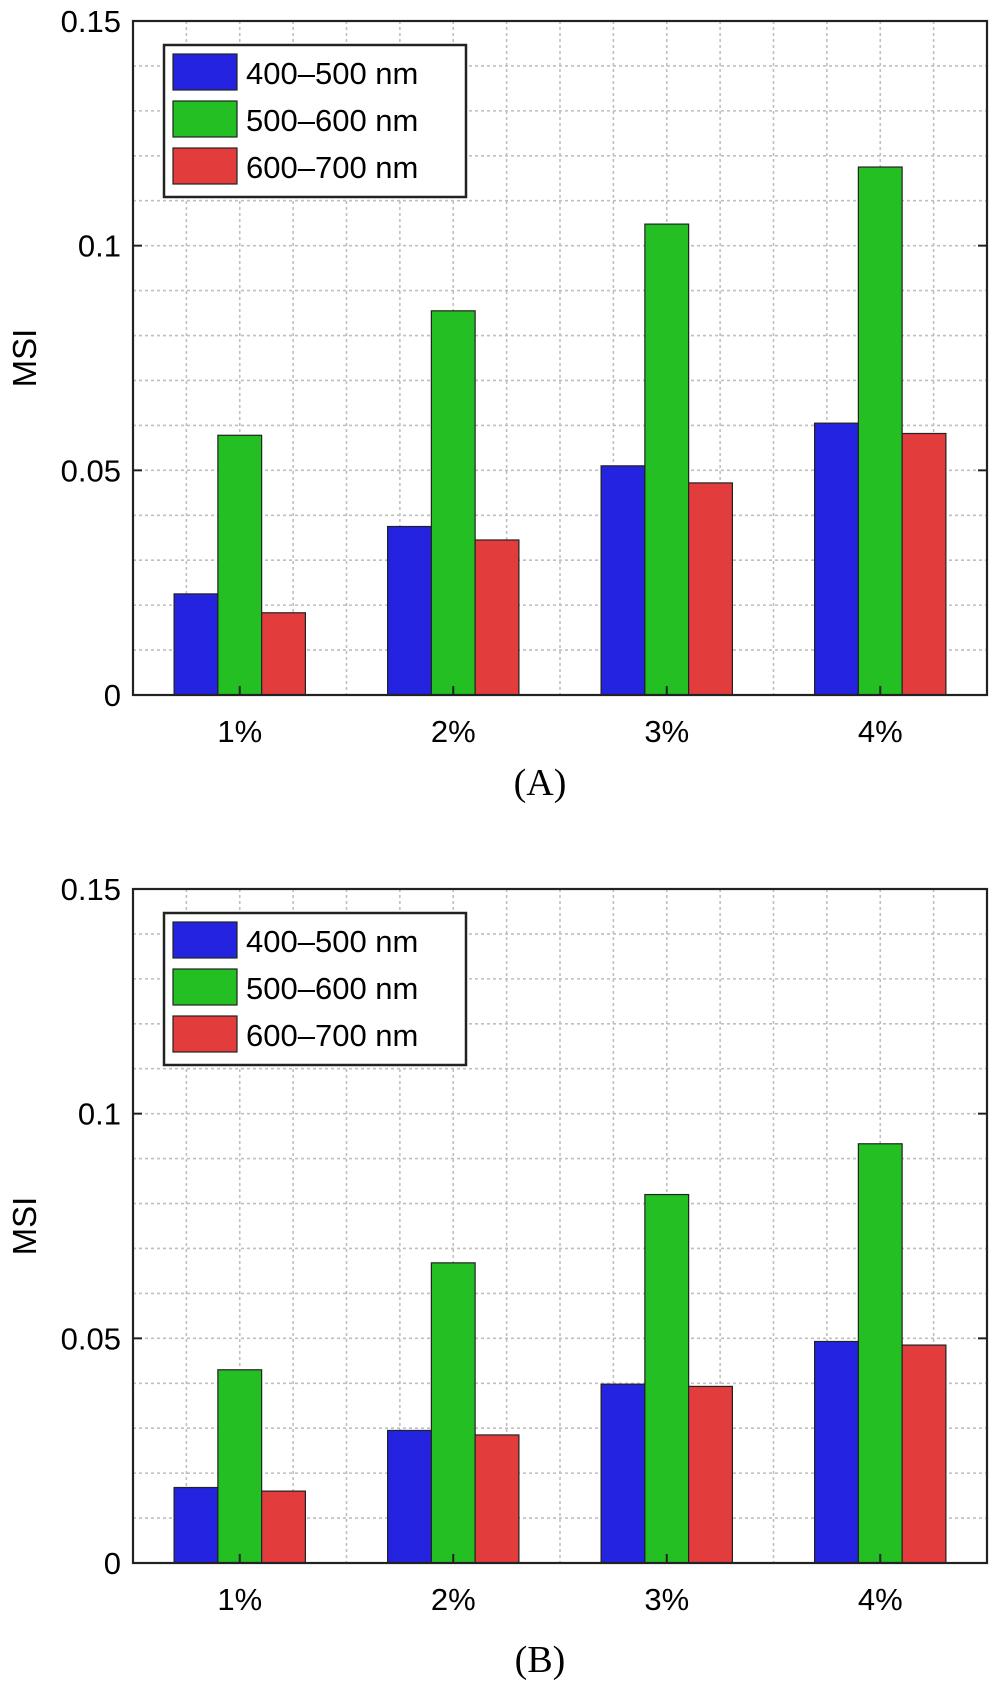 This screenshot has height=1700, width=996. What do you see at coordinates (540, 1660) in the screenshot?
I see `panel-label: (B)` at bounding box center [540, 1660].